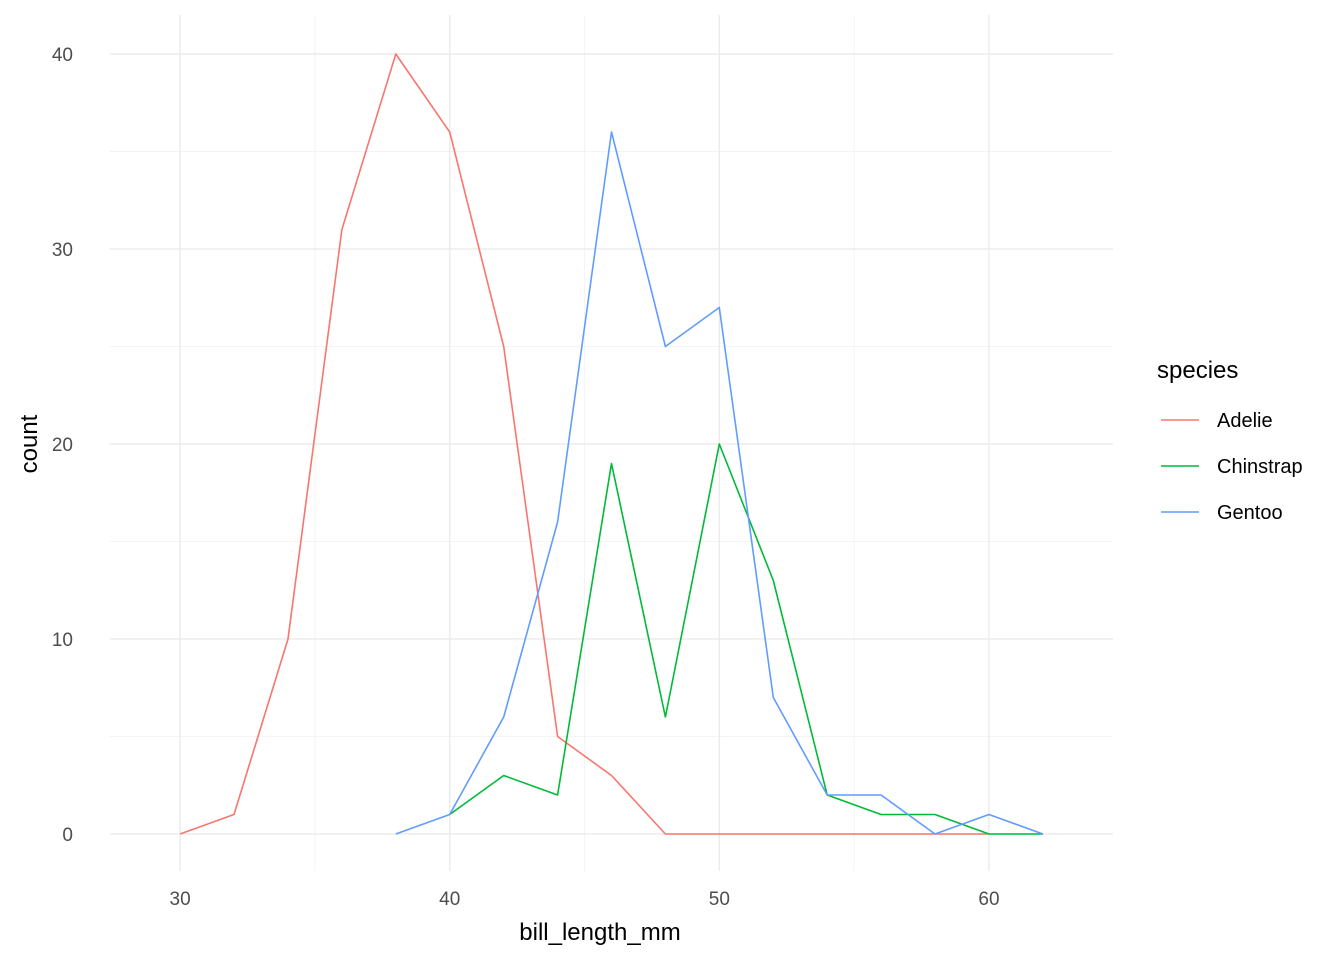 Image resolution: width=1344 pixels, height=960 pixels. I want to click on legend-label-adelie: Adelie, so click(1245, 421).